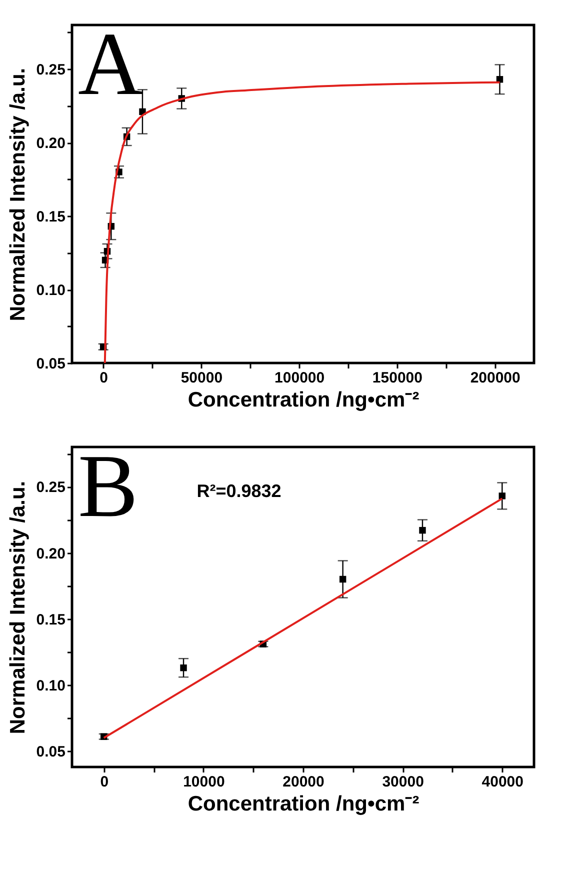 Image resolution: width=582 pixels, height=880 pixels. What do you see at coordinates (204, 782) in the screenshot?
I see `x-tick-label: 10000` at bounding box center [204, 782].